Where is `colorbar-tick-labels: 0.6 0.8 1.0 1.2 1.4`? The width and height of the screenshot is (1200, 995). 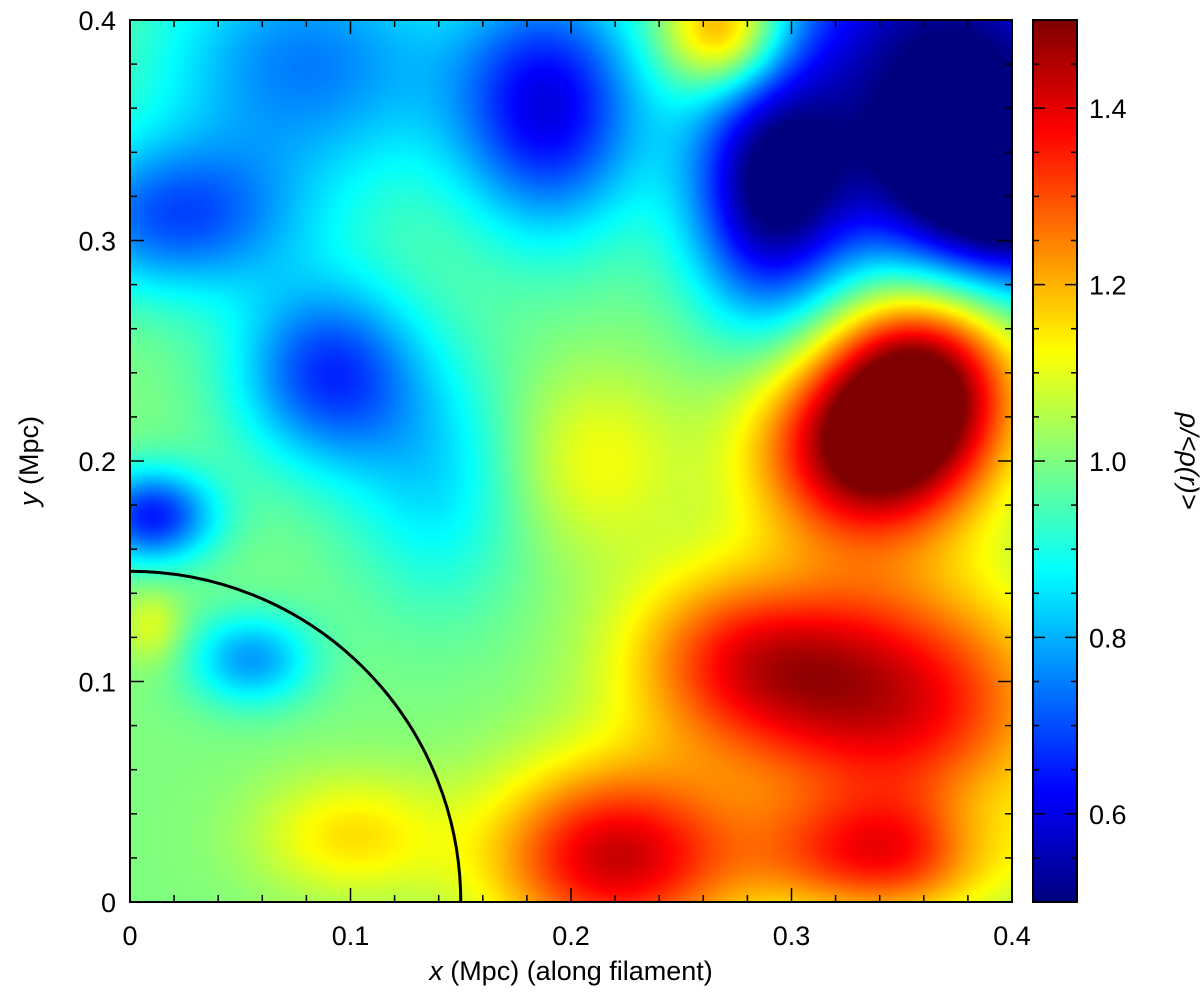
colorbar-tick-labels: 0.6 0.8 1.0 1.2 1.4 is located at coordinates (1108, 462).